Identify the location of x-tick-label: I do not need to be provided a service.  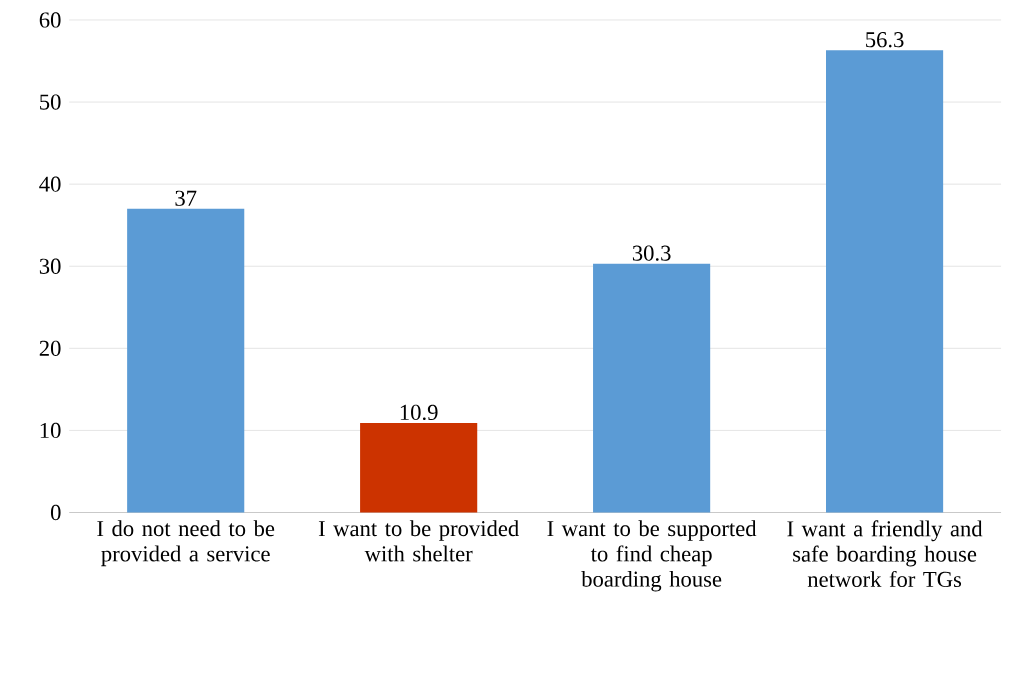
(186, 543).